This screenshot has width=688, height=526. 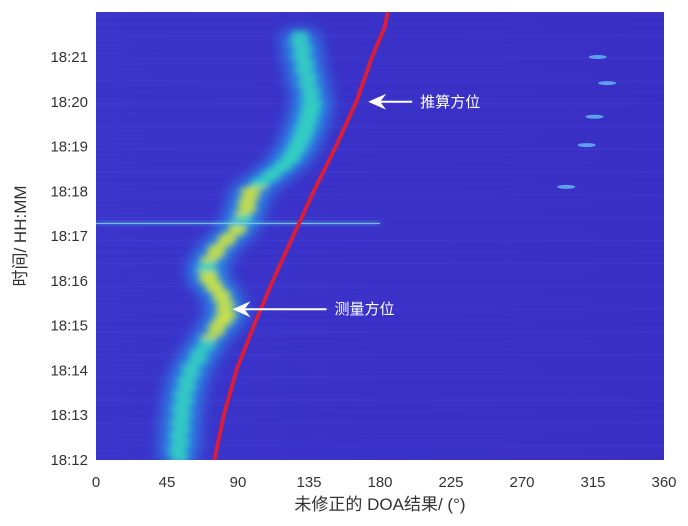 I want to click on x-tick-label: 180, so click(x=379, y=482).